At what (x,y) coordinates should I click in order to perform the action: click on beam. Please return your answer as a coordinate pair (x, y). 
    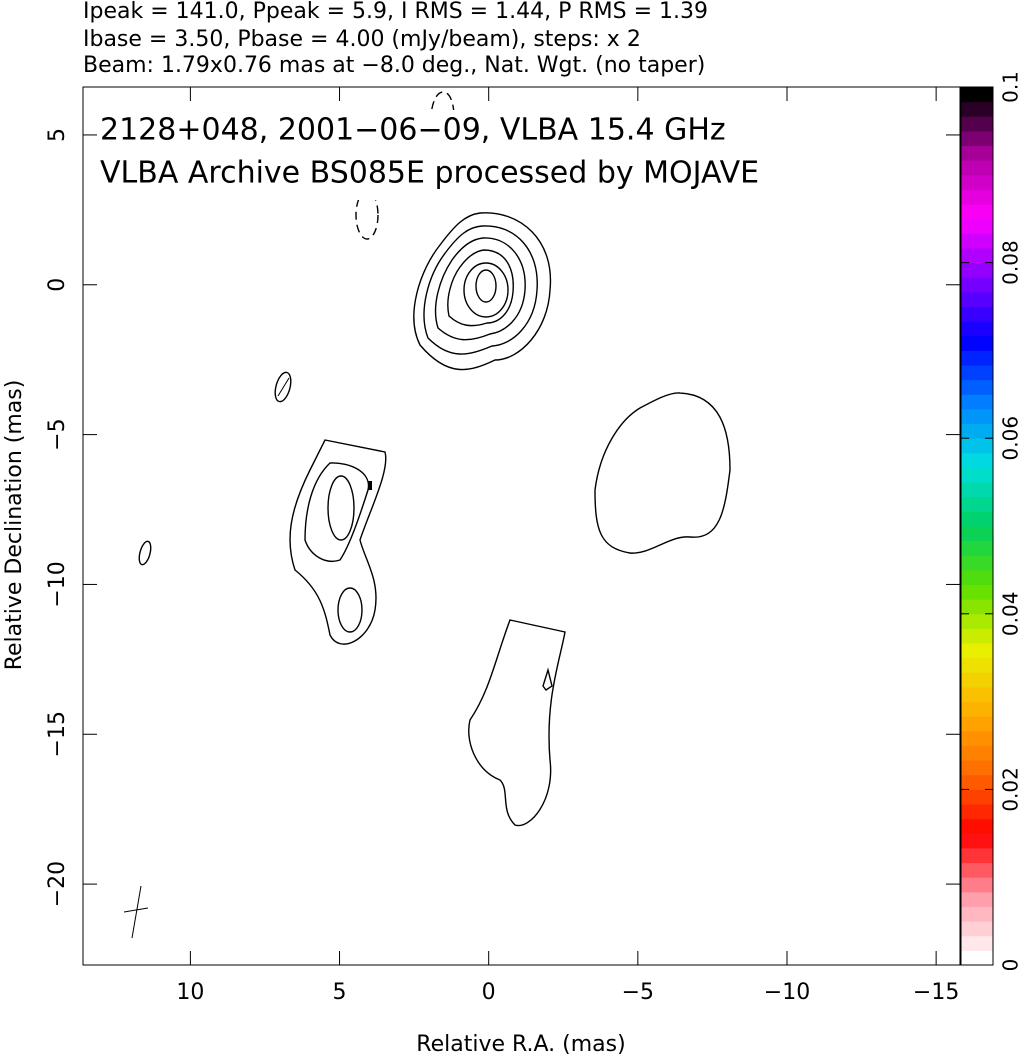
    Looking at the image, I should click on (136, 912).